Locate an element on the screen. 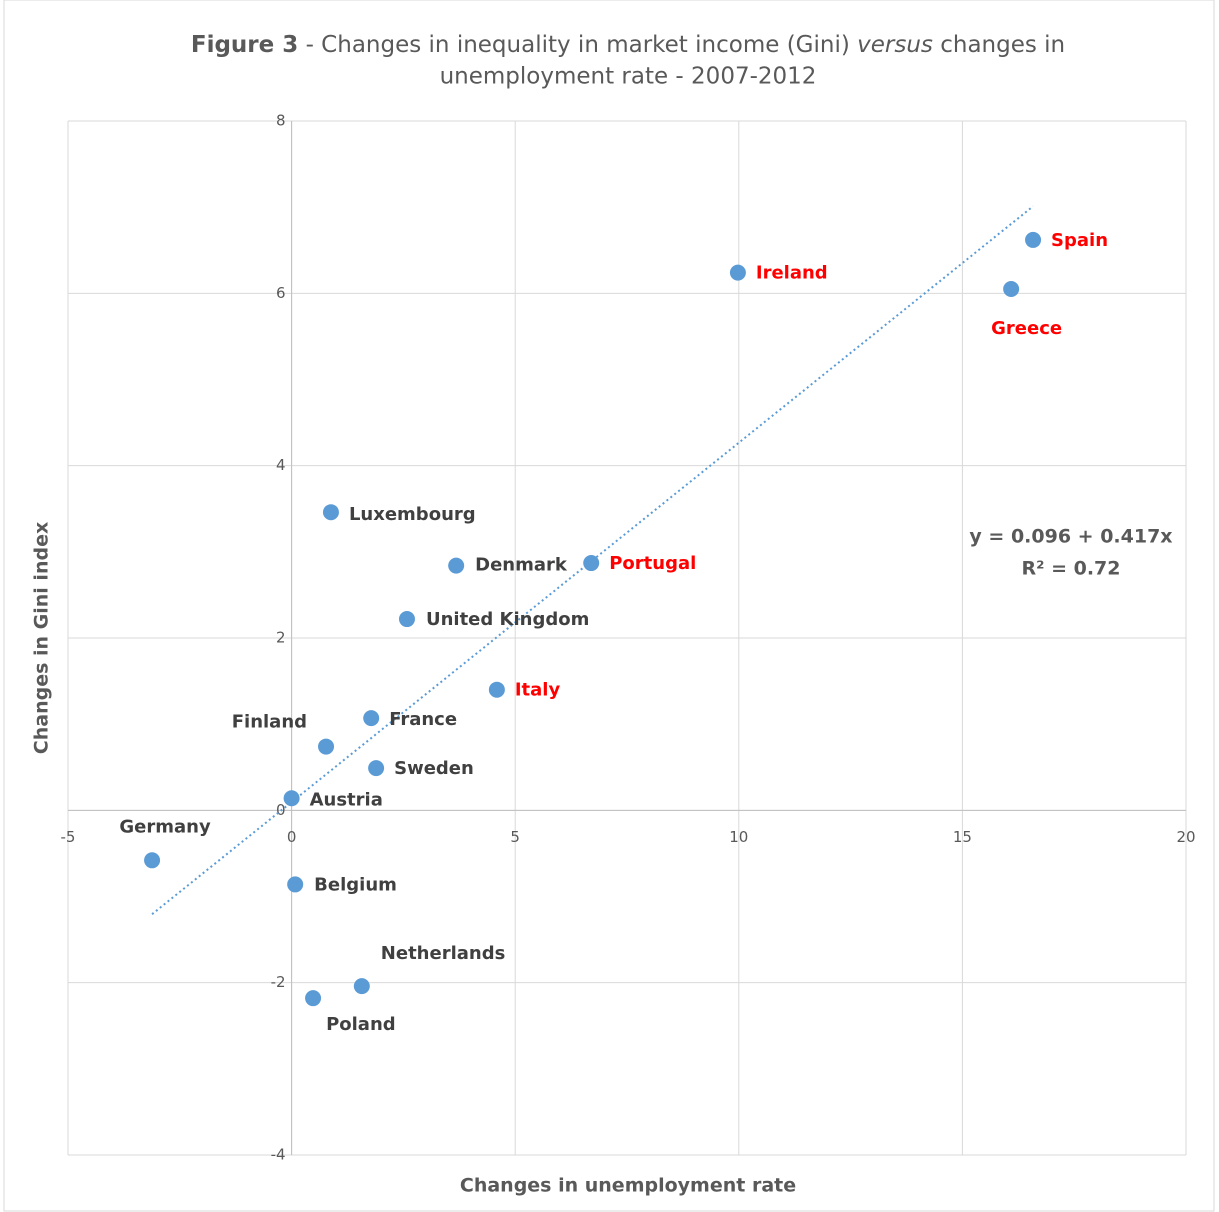 The width and height of the screenshot is (1219, 1212). point-label: Poland is located at coordinates (361, 1024).